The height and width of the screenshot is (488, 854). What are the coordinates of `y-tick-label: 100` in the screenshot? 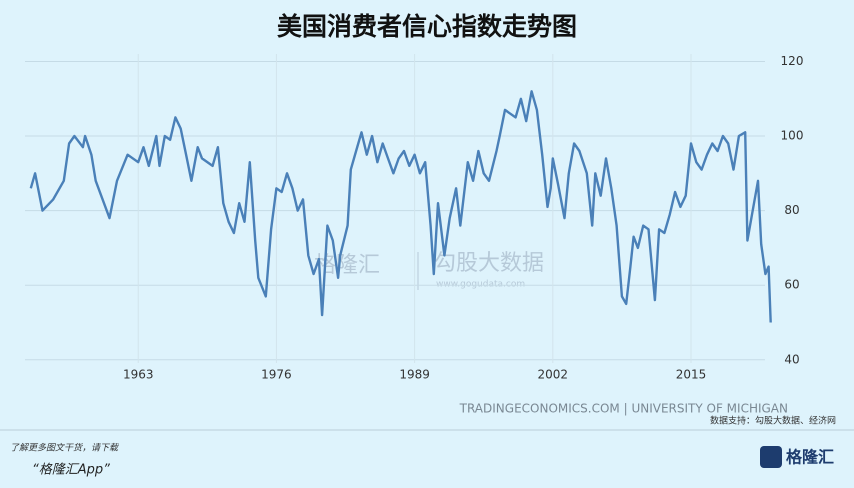 It's located at (792, 136).